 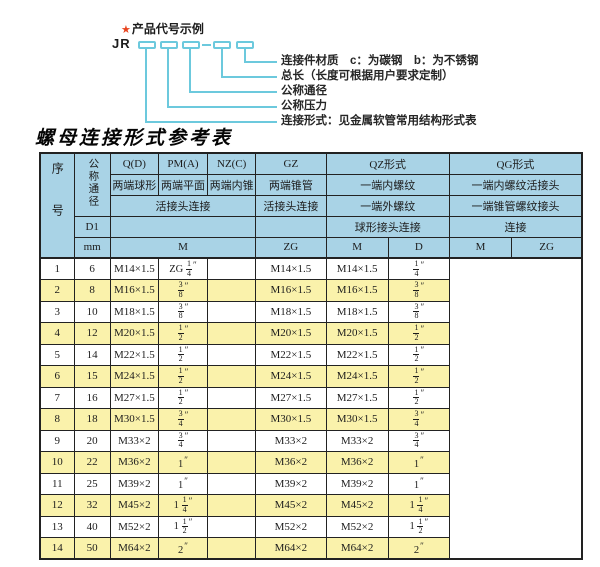 What do you see at coordinates (387, 226) in the screenshot?
I see `subheader-qz-ball: 球形接头连接` at bounding box center [387, 226].